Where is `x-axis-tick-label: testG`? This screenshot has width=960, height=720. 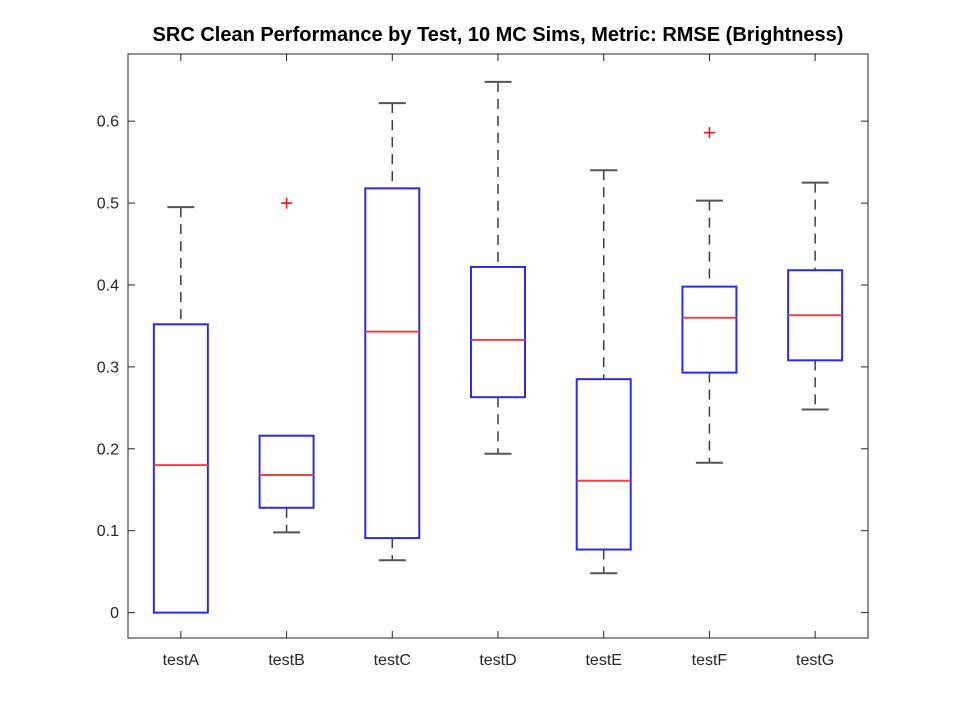
x-axis-tick-label: testG is located at coordinates (815, 660).